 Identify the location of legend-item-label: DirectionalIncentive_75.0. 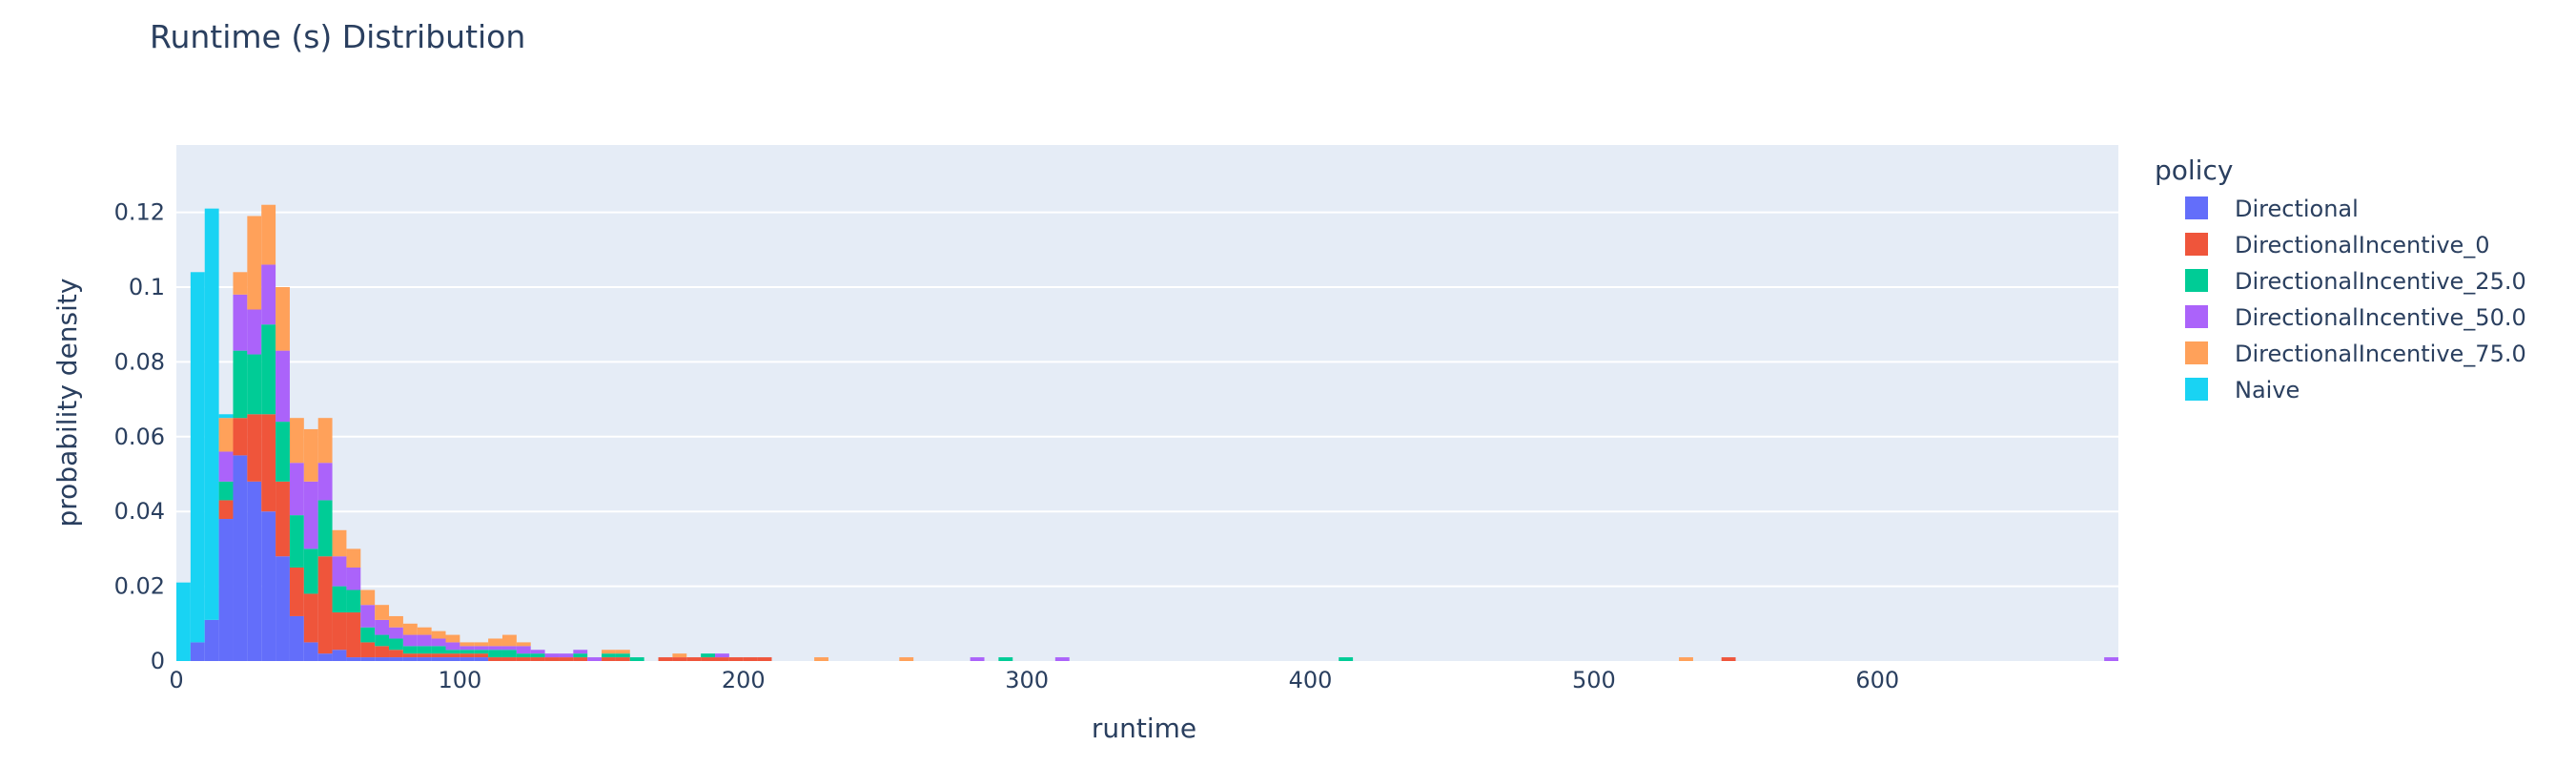
(2381, 354).